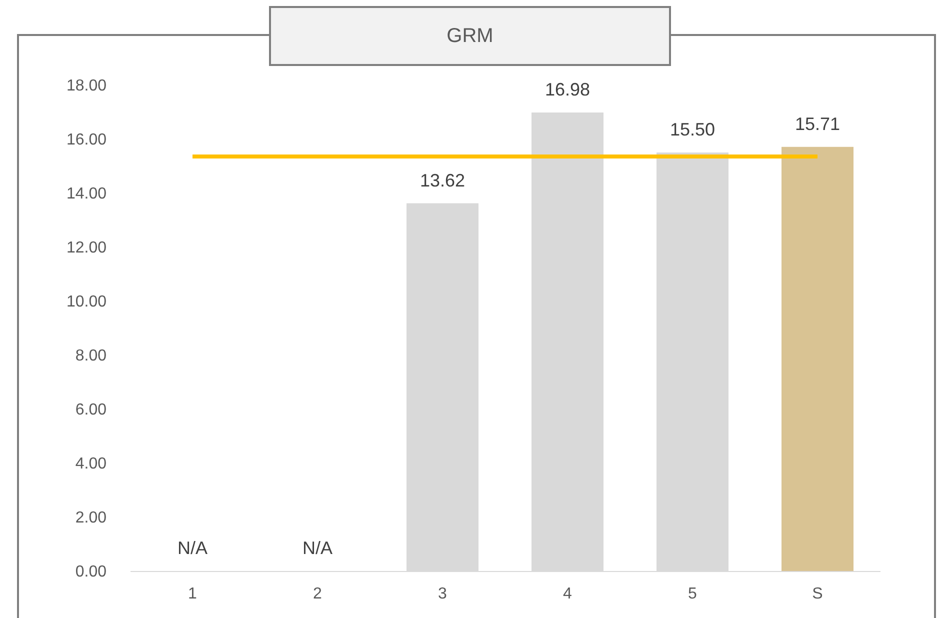 This screenshot has width=941, height=618. I want to click on x-tick-label: 4, so click(567, 594).